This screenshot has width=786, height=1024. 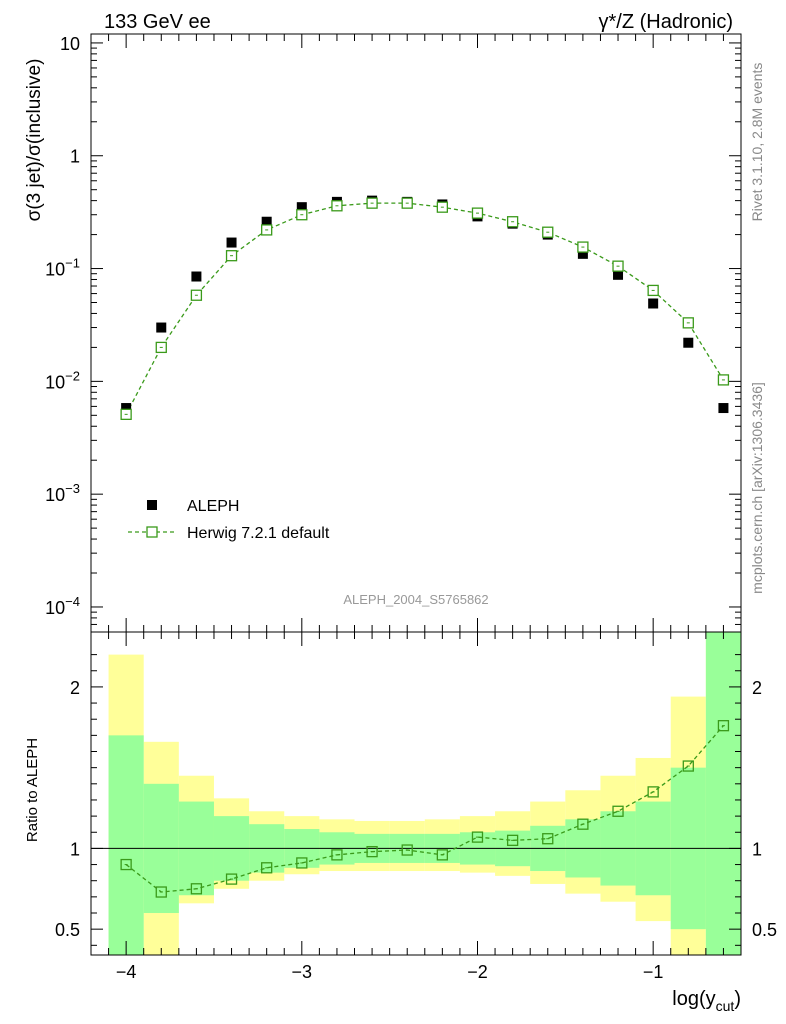 I want to click on main-y-tick-label: 10⁻³, so click(x=62, y=493).